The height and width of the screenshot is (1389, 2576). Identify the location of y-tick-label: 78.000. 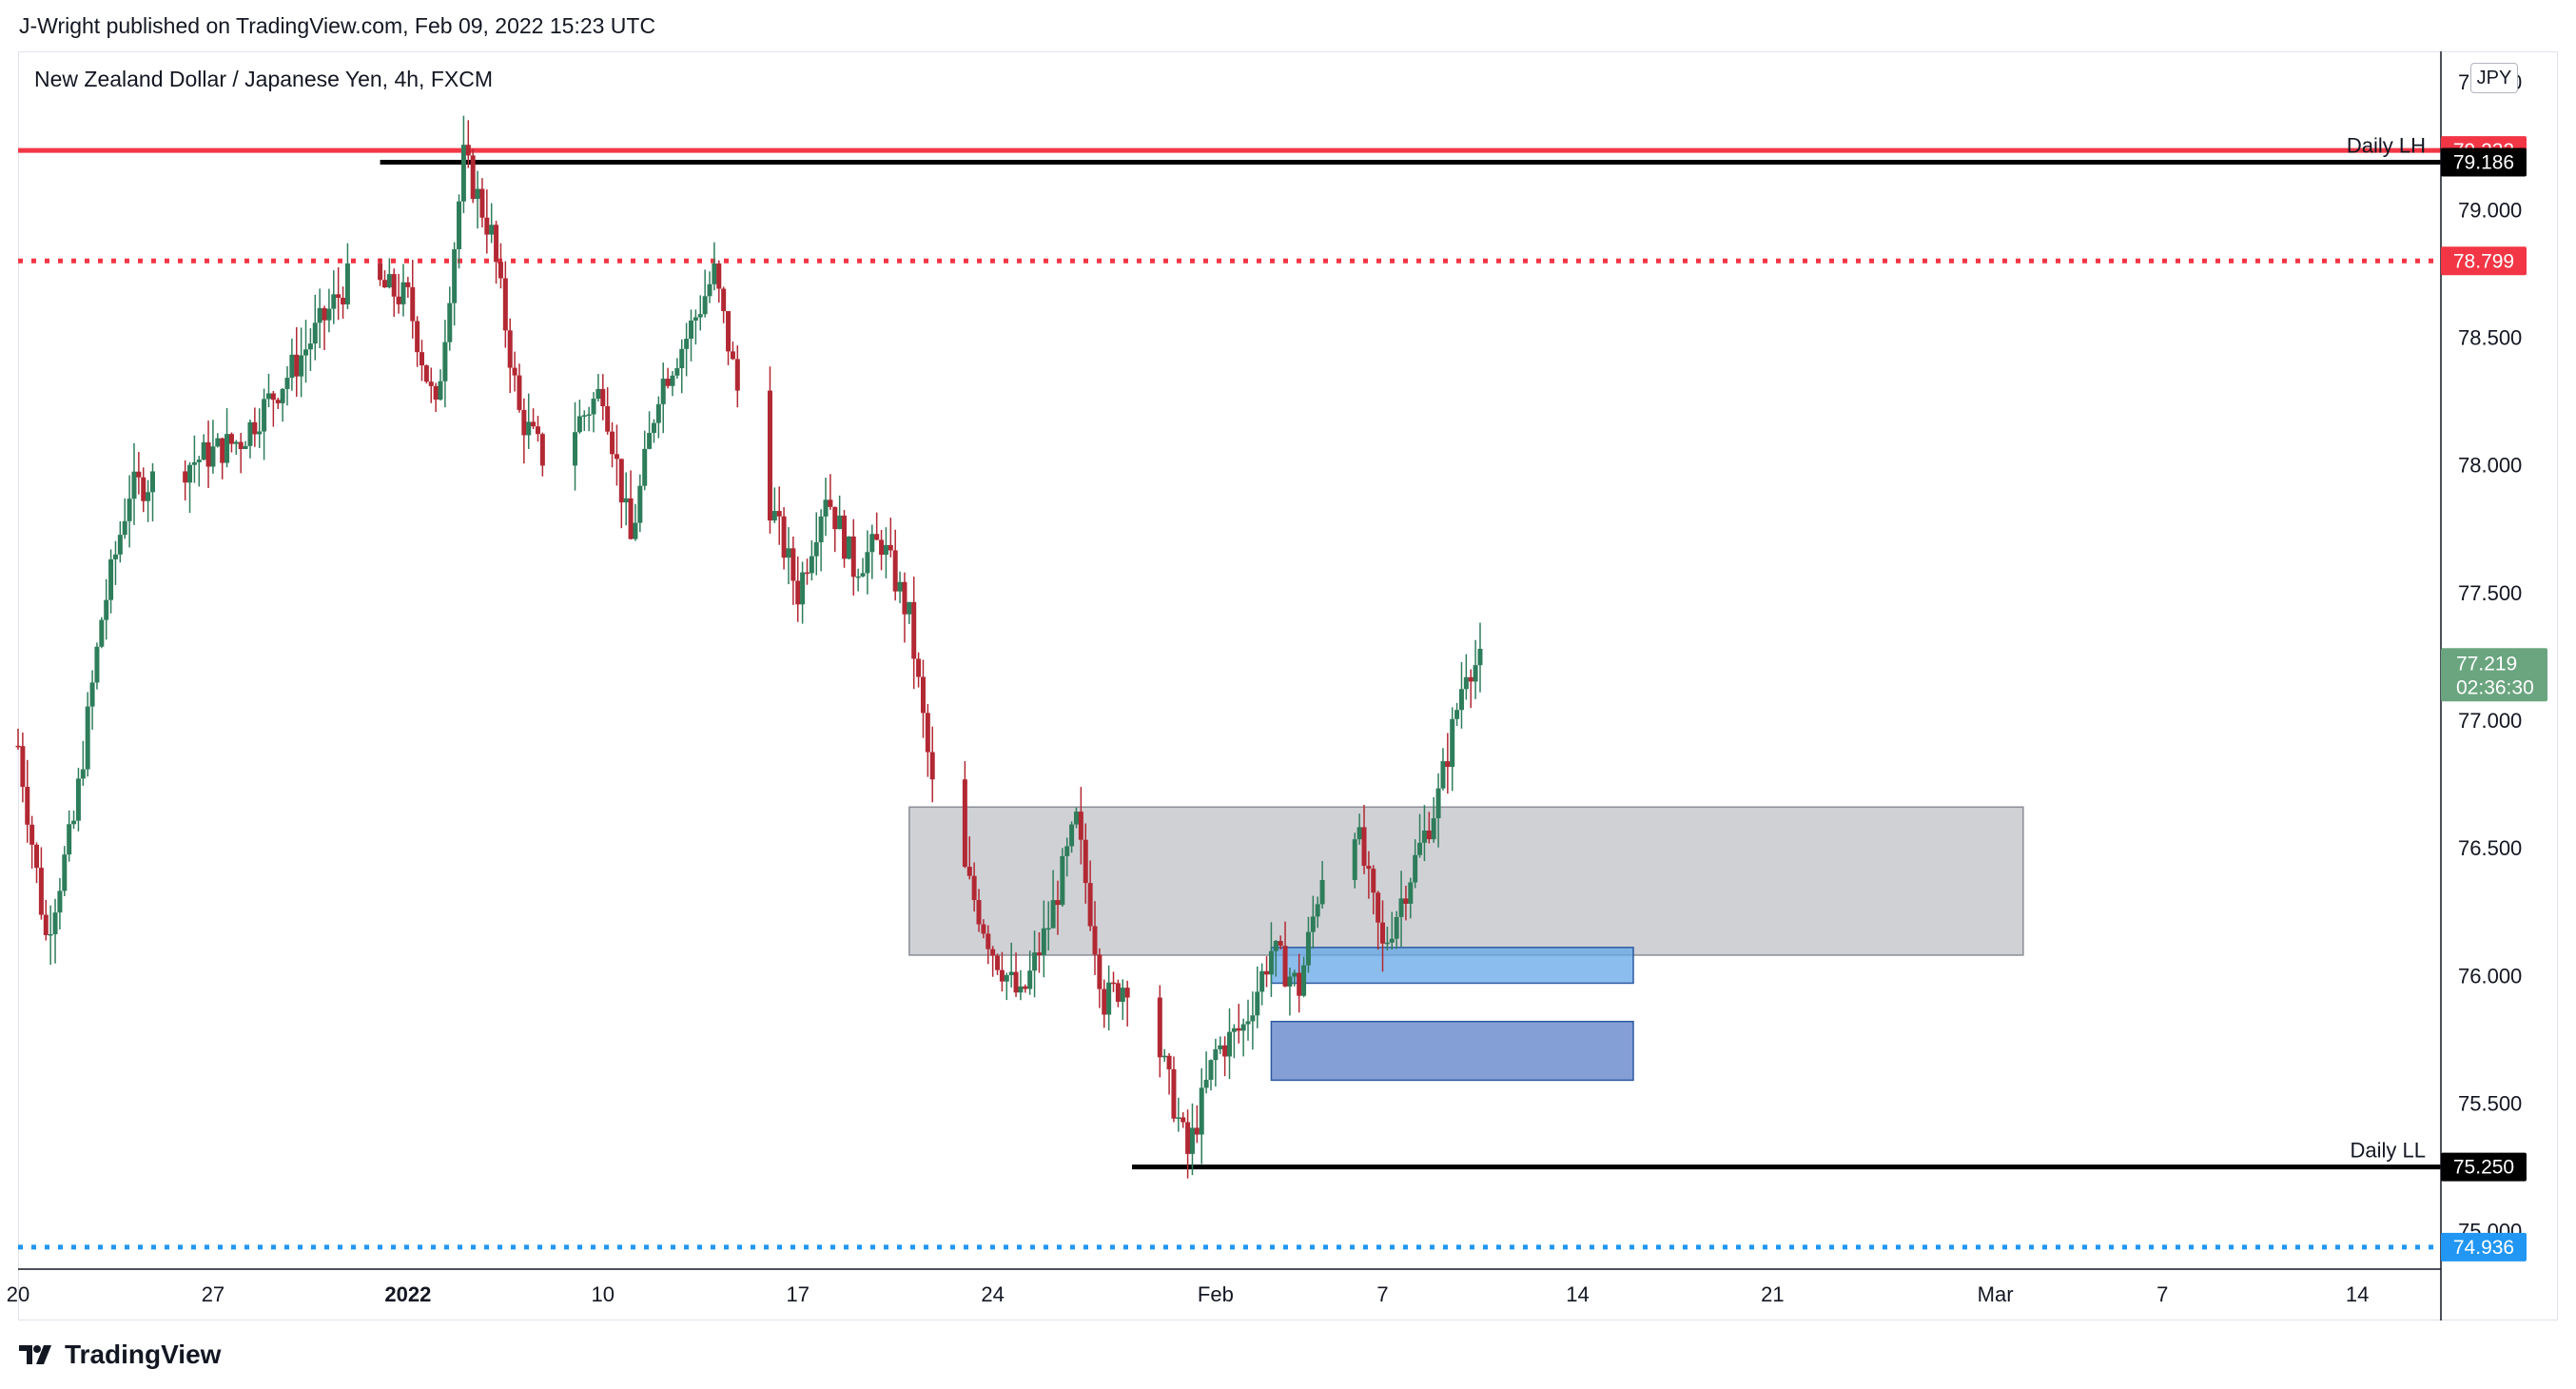
(2490, 466).